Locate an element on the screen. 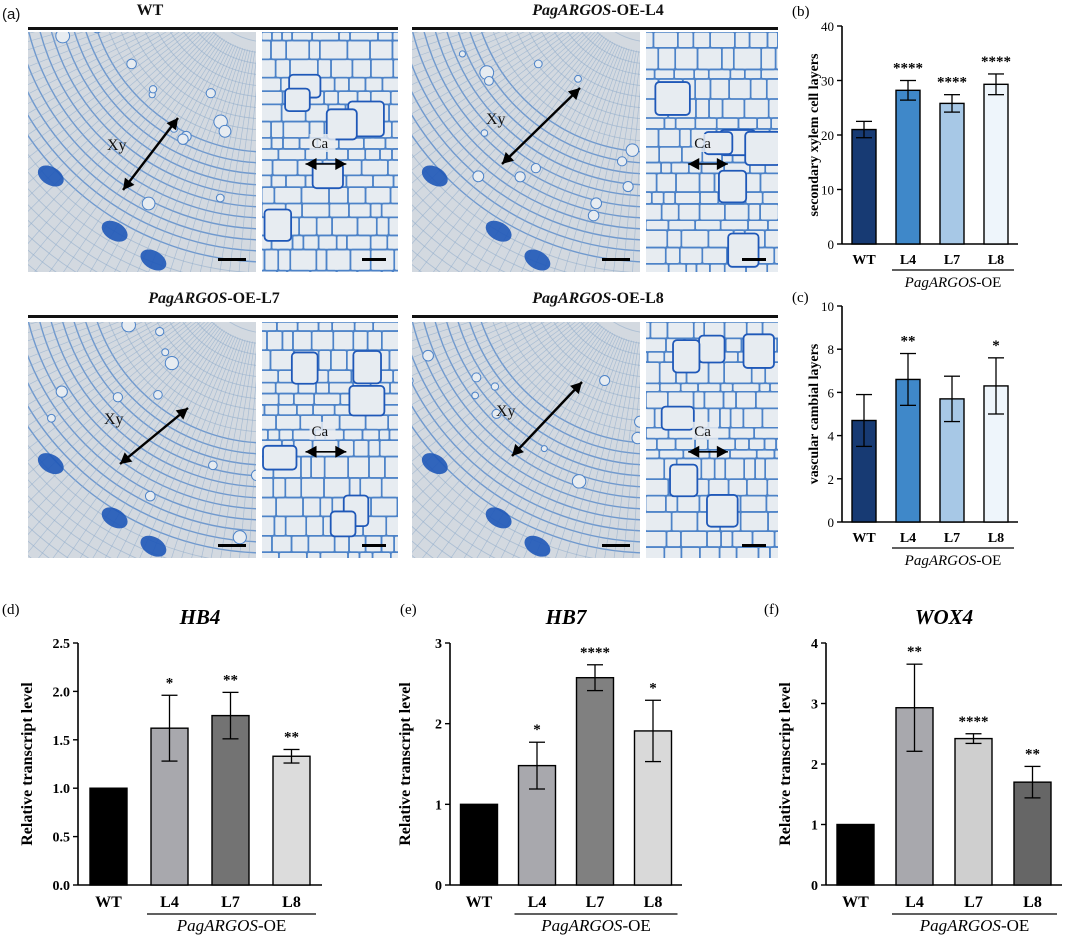  panel-label-a: (a) is located at coordinates (11, 14).